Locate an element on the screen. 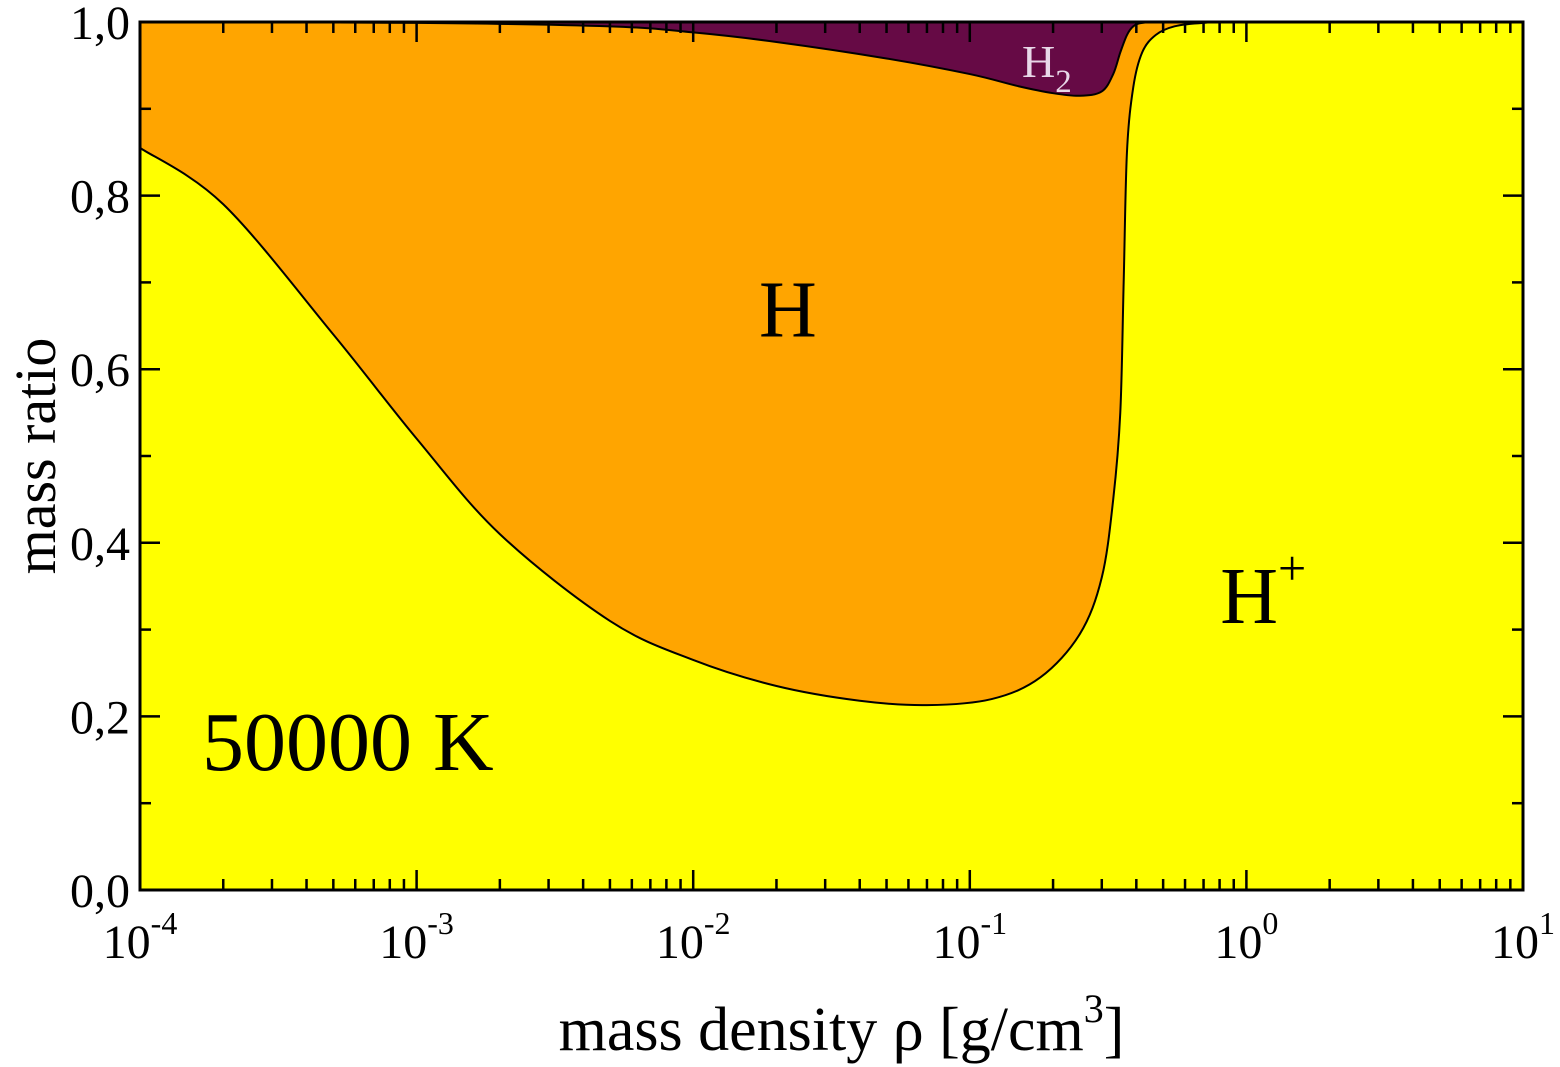  x-tick-exponent: -4 is located at coordinates (164, 923).